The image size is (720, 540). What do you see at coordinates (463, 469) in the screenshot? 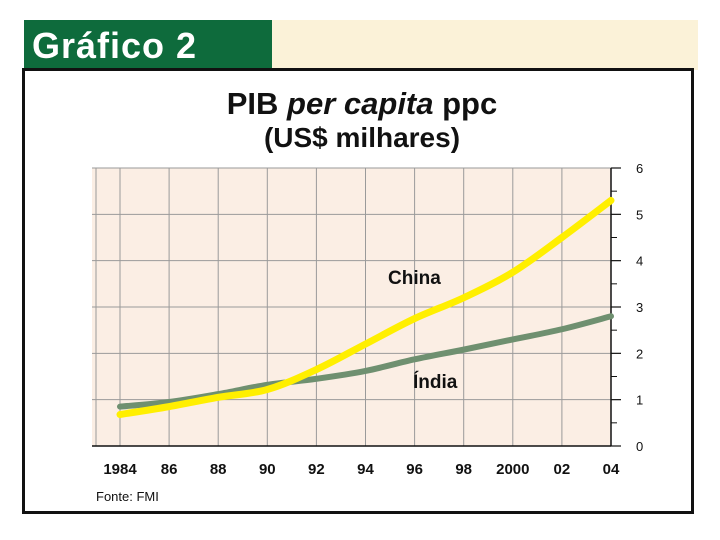
I see `x-tick-label: 98` at bounding box center [463, 469].